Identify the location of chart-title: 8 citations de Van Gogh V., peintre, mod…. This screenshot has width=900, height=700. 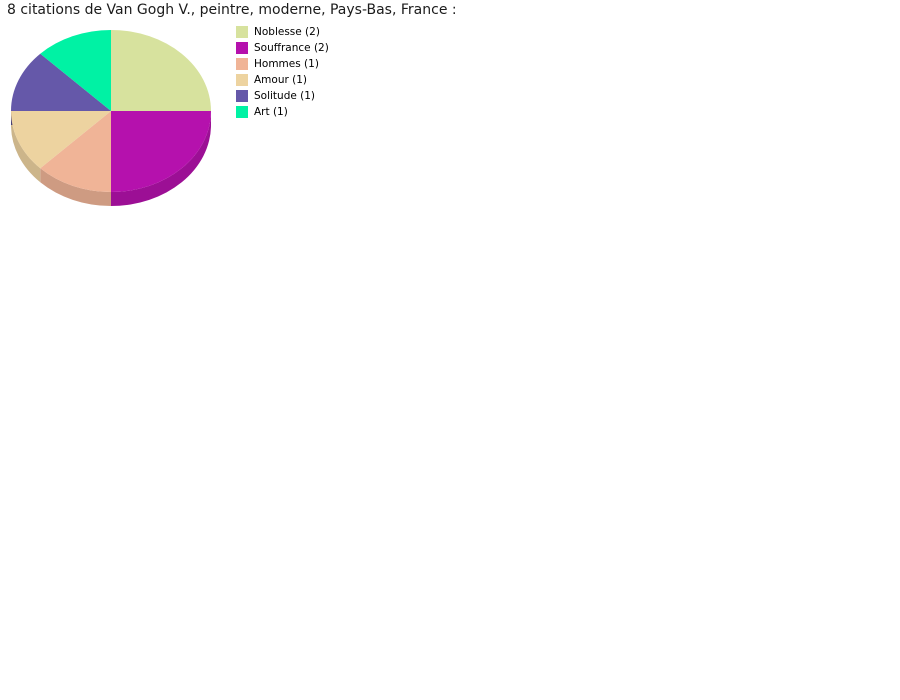
(232, 10).